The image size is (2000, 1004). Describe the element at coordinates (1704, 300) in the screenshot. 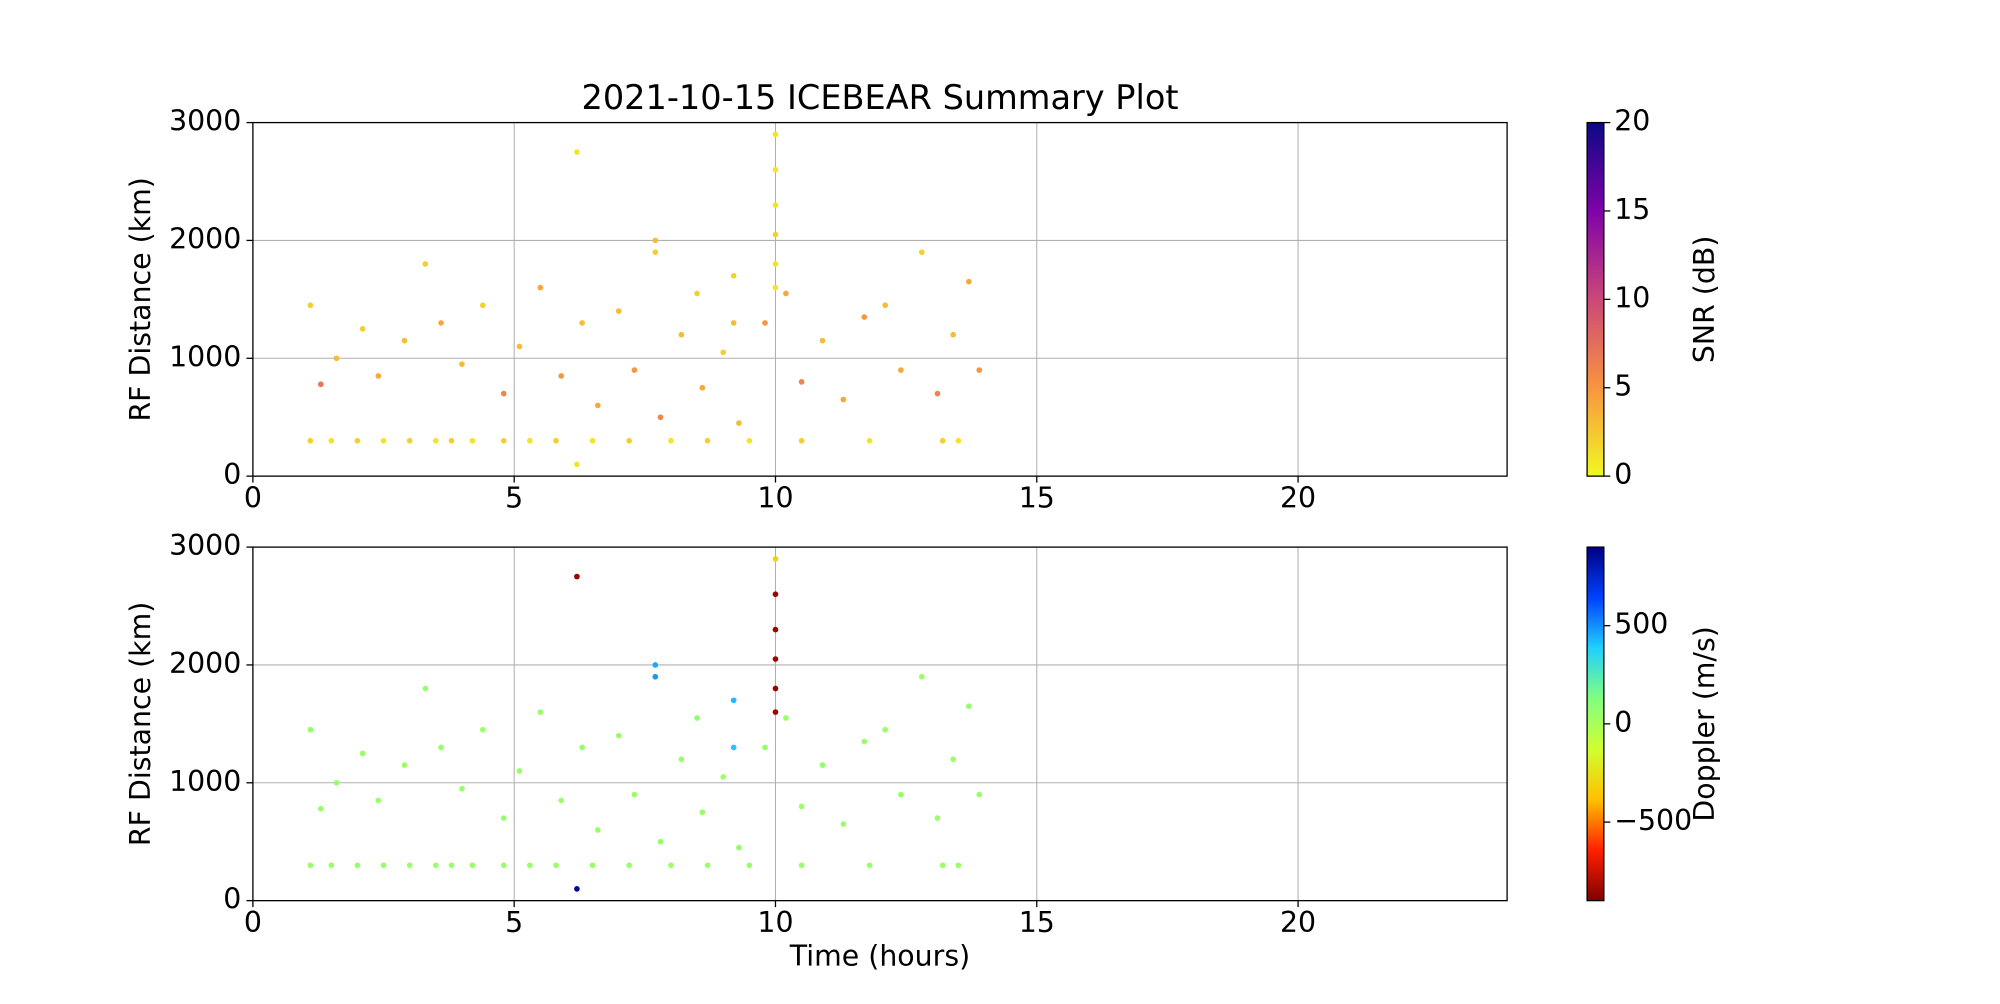

I see `colorbar-label: SNR (dB)` at that location.